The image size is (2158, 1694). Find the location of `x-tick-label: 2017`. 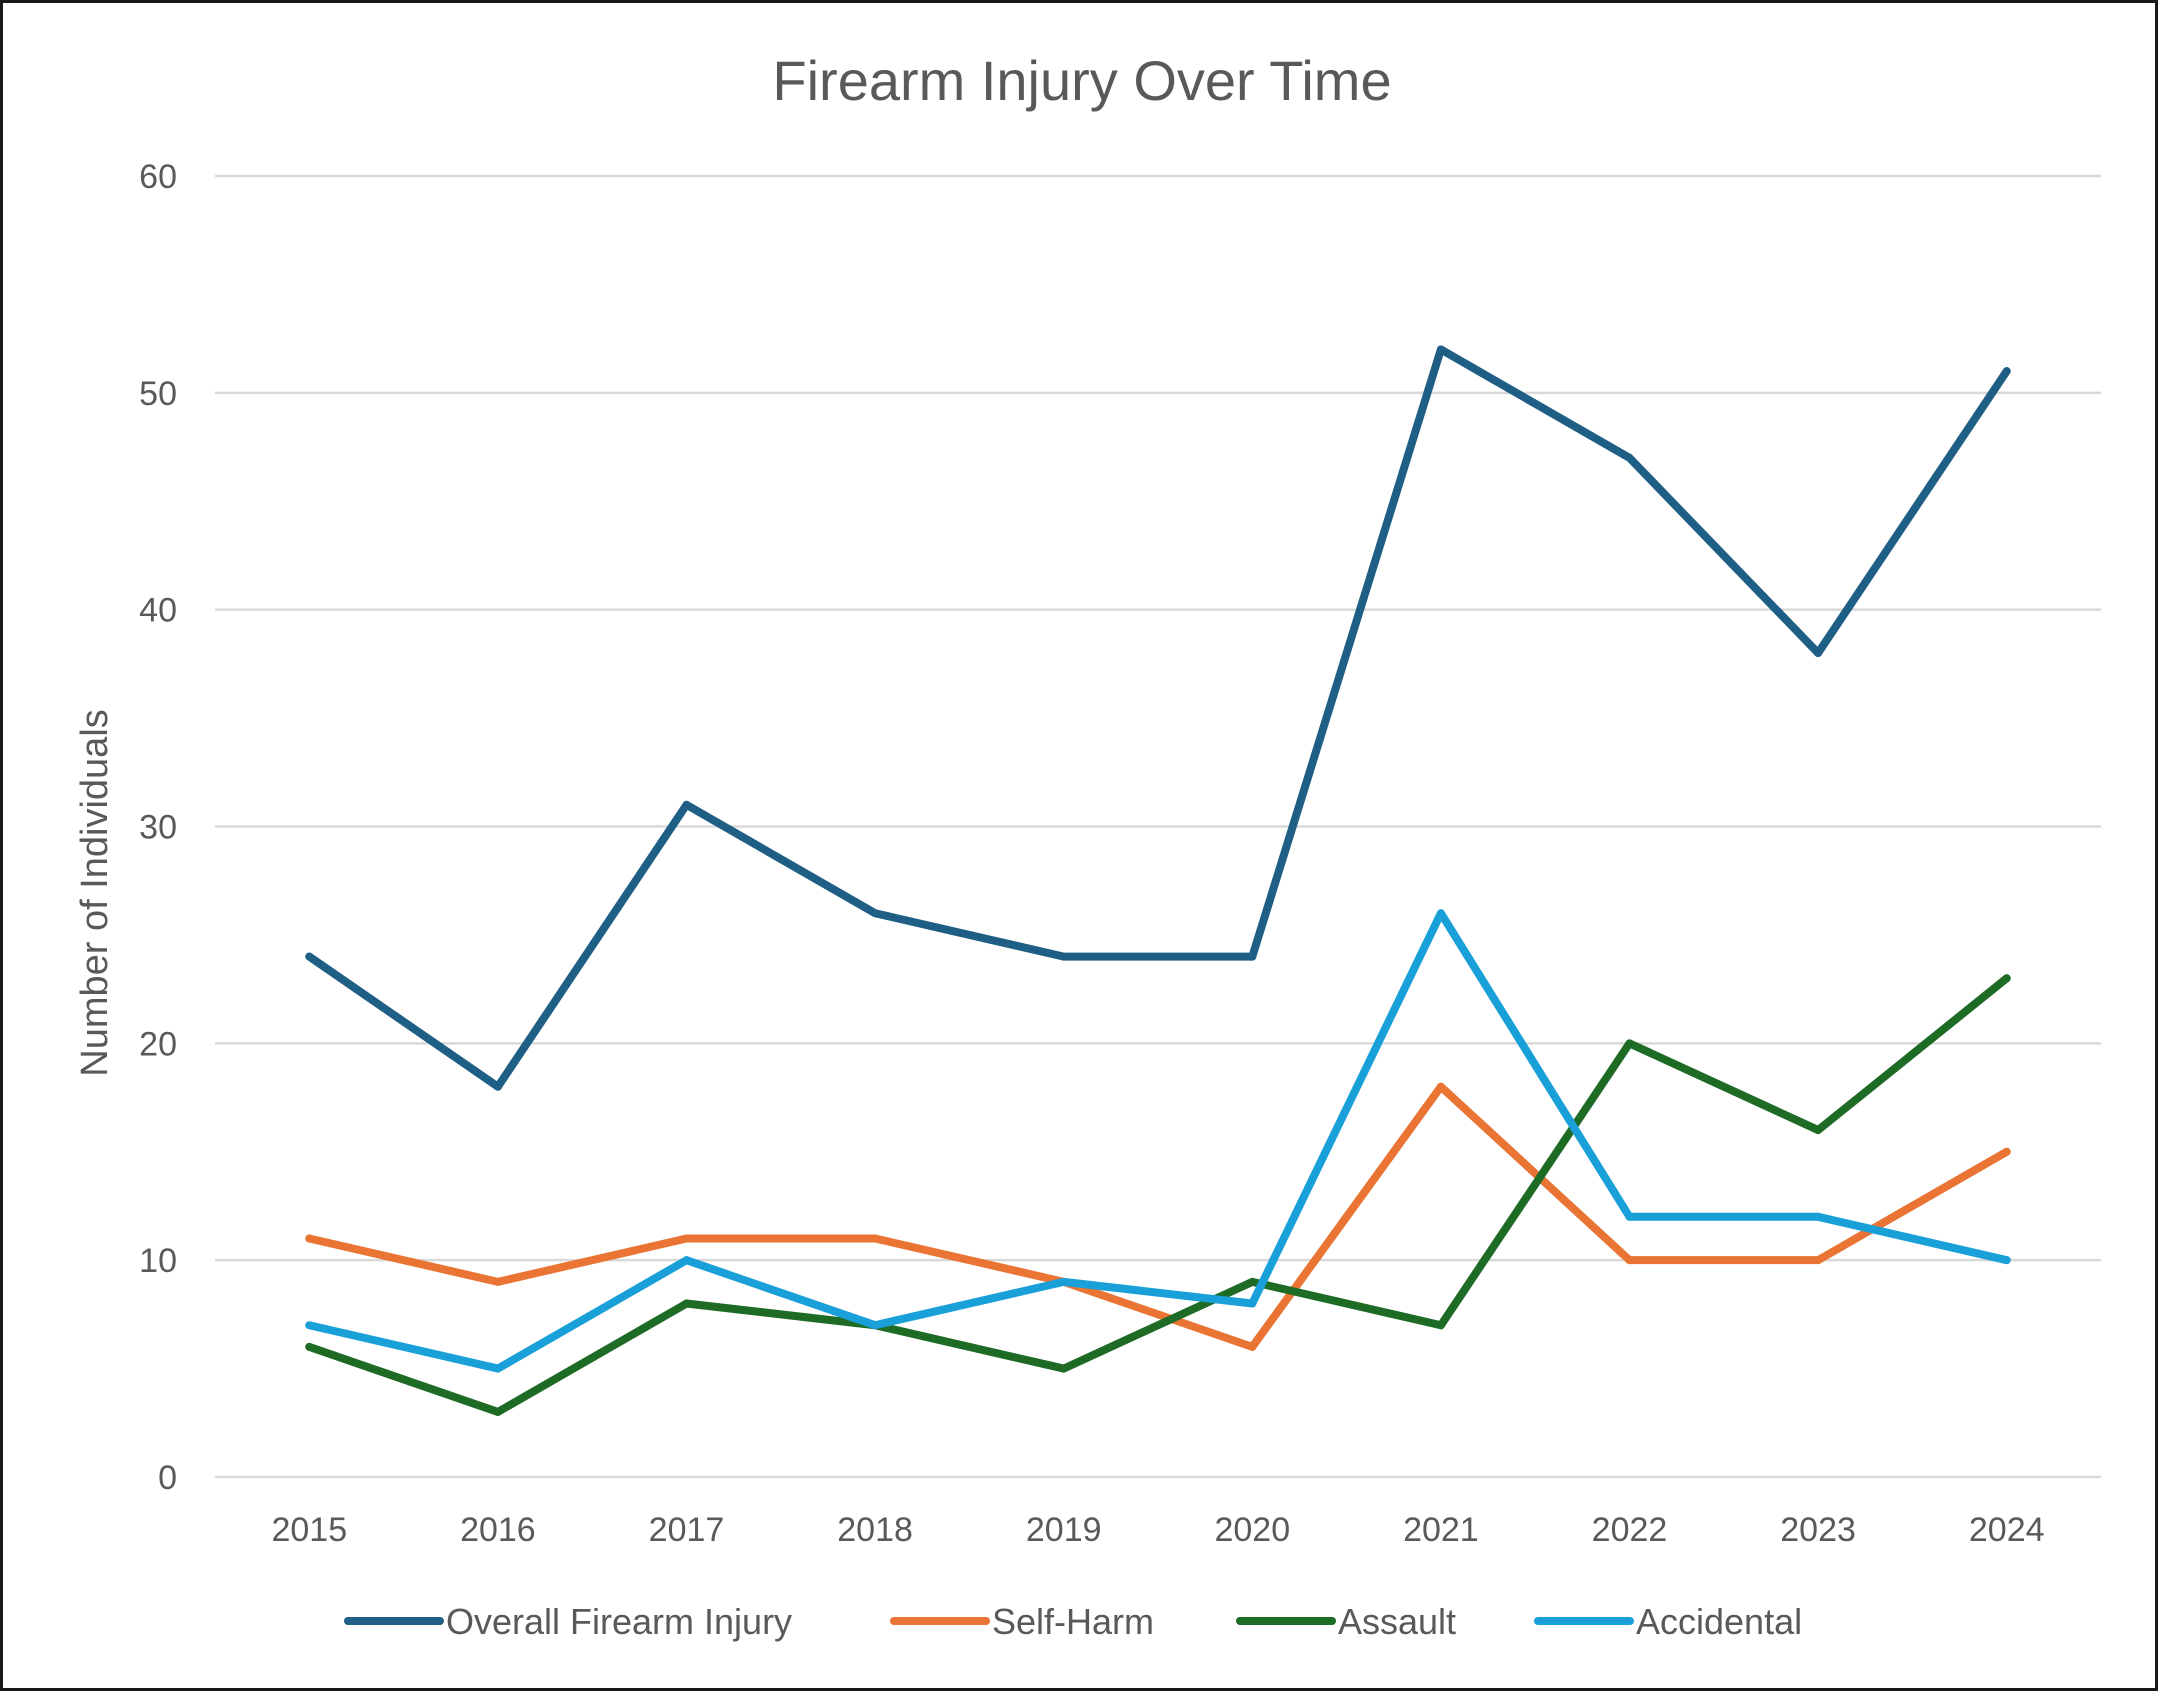

x-tick-label: 2017 is located at coordinates (687, 1530).